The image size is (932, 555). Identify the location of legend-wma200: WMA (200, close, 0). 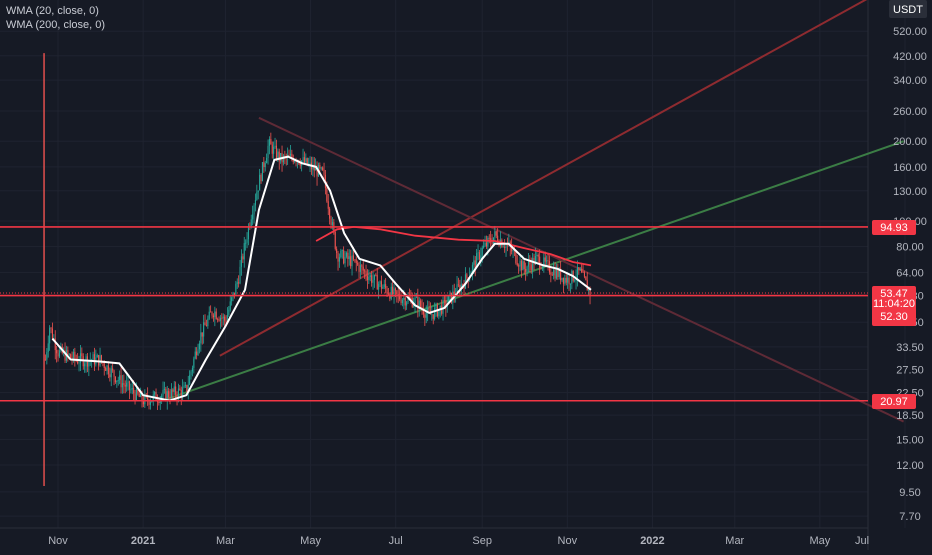
(56, 25).